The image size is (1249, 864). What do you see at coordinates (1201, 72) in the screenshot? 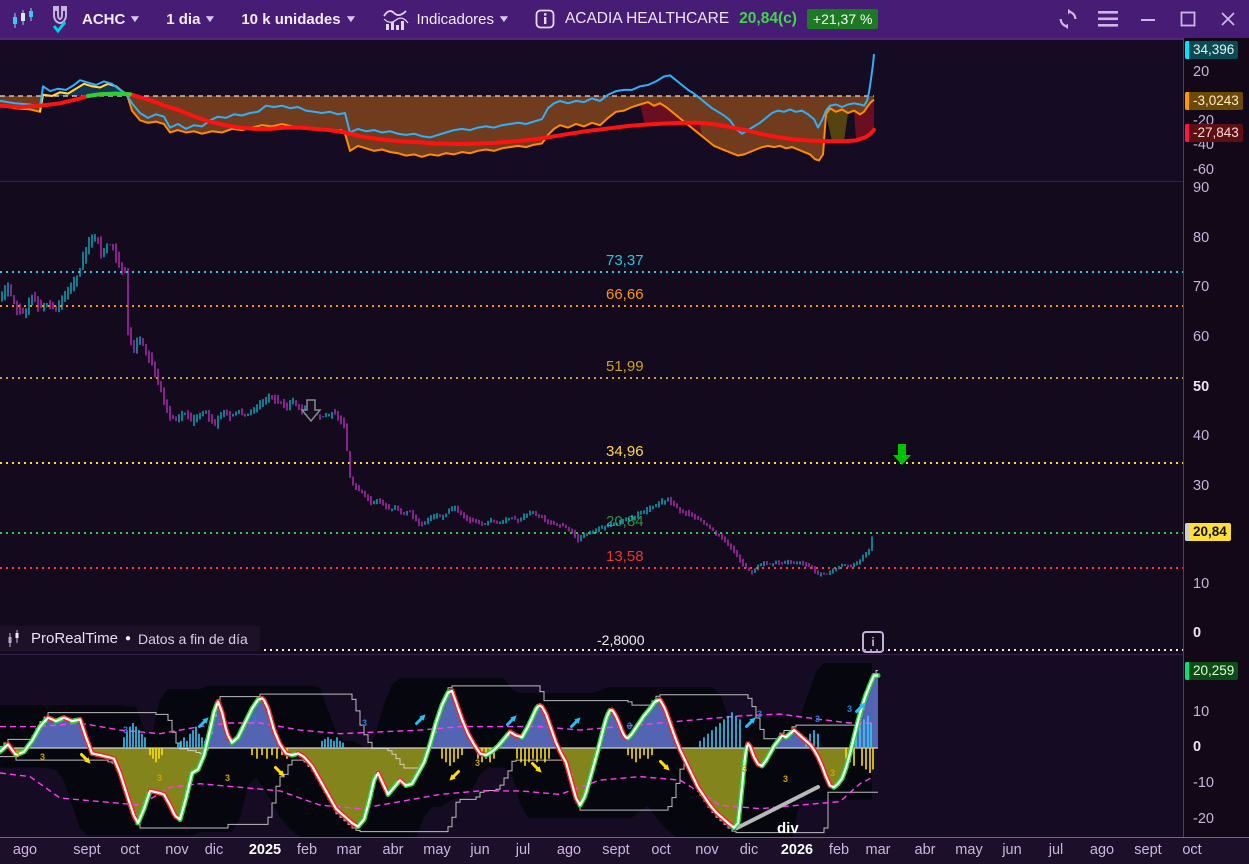
I see `axis-tick: 20` at bounding box center [1201, 72].